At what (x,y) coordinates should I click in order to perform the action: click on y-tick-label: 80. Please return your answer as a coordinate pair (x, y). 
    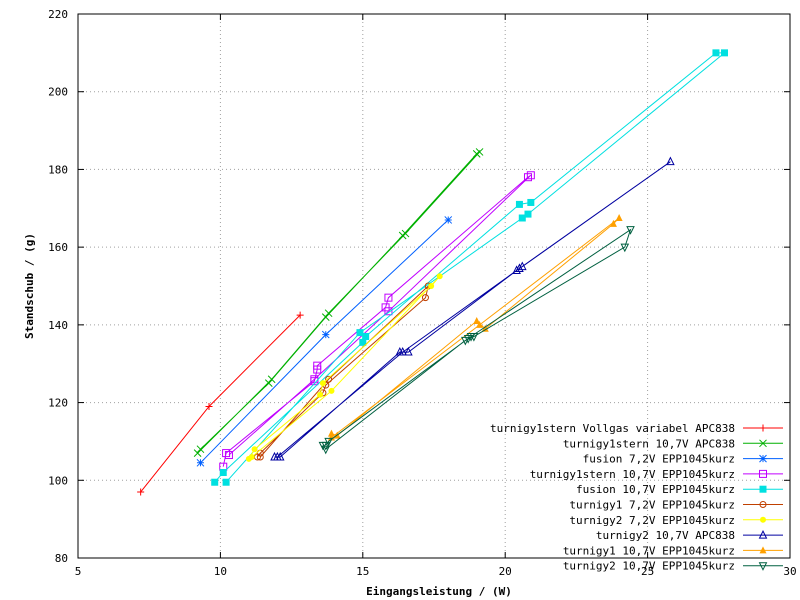
    Looking at the image, I should click on (61, 558).